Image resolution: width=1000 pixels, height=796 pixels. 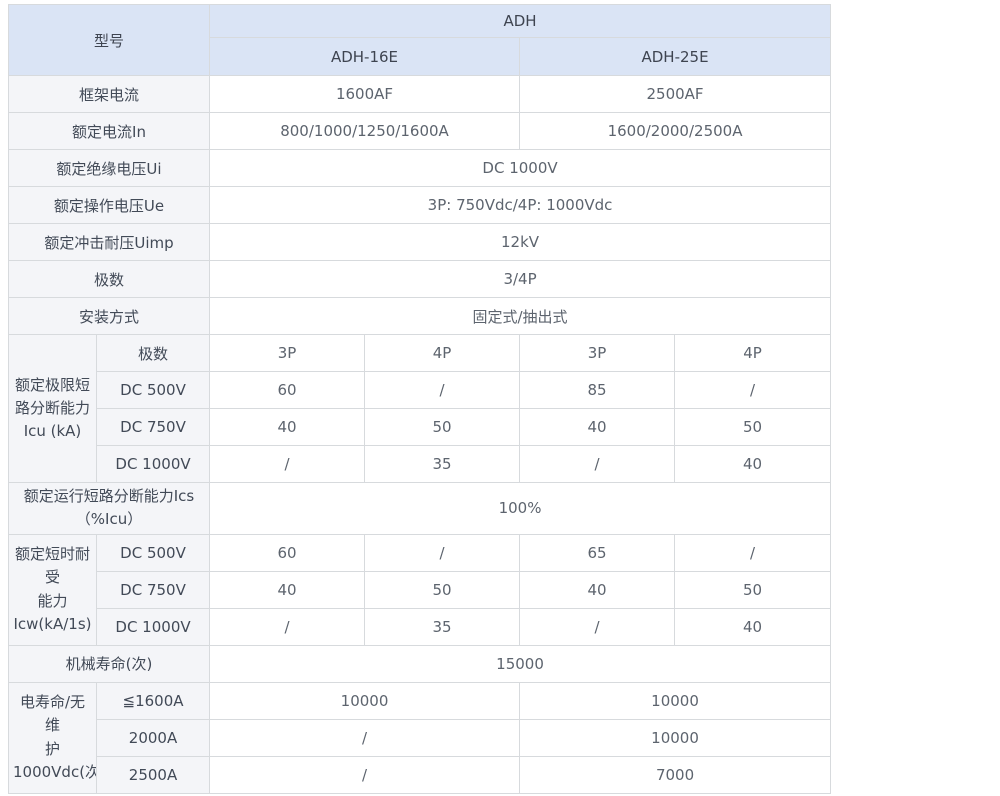 I want to click on table-row: 2500A / 7000, so click(x=420, y=774).